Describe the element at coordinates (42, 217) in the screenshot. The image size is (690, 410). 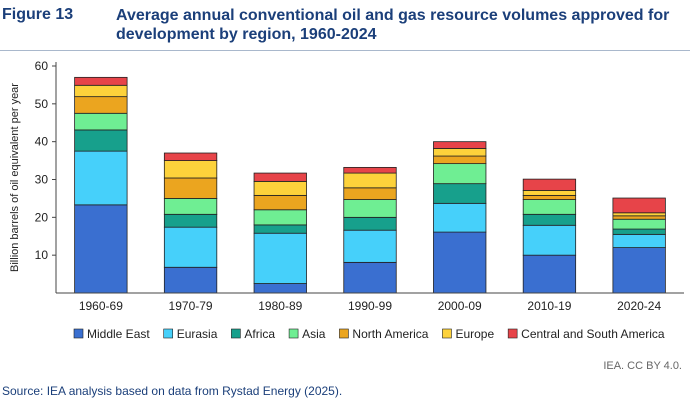
I see `y-tick-label: 20` at that location.